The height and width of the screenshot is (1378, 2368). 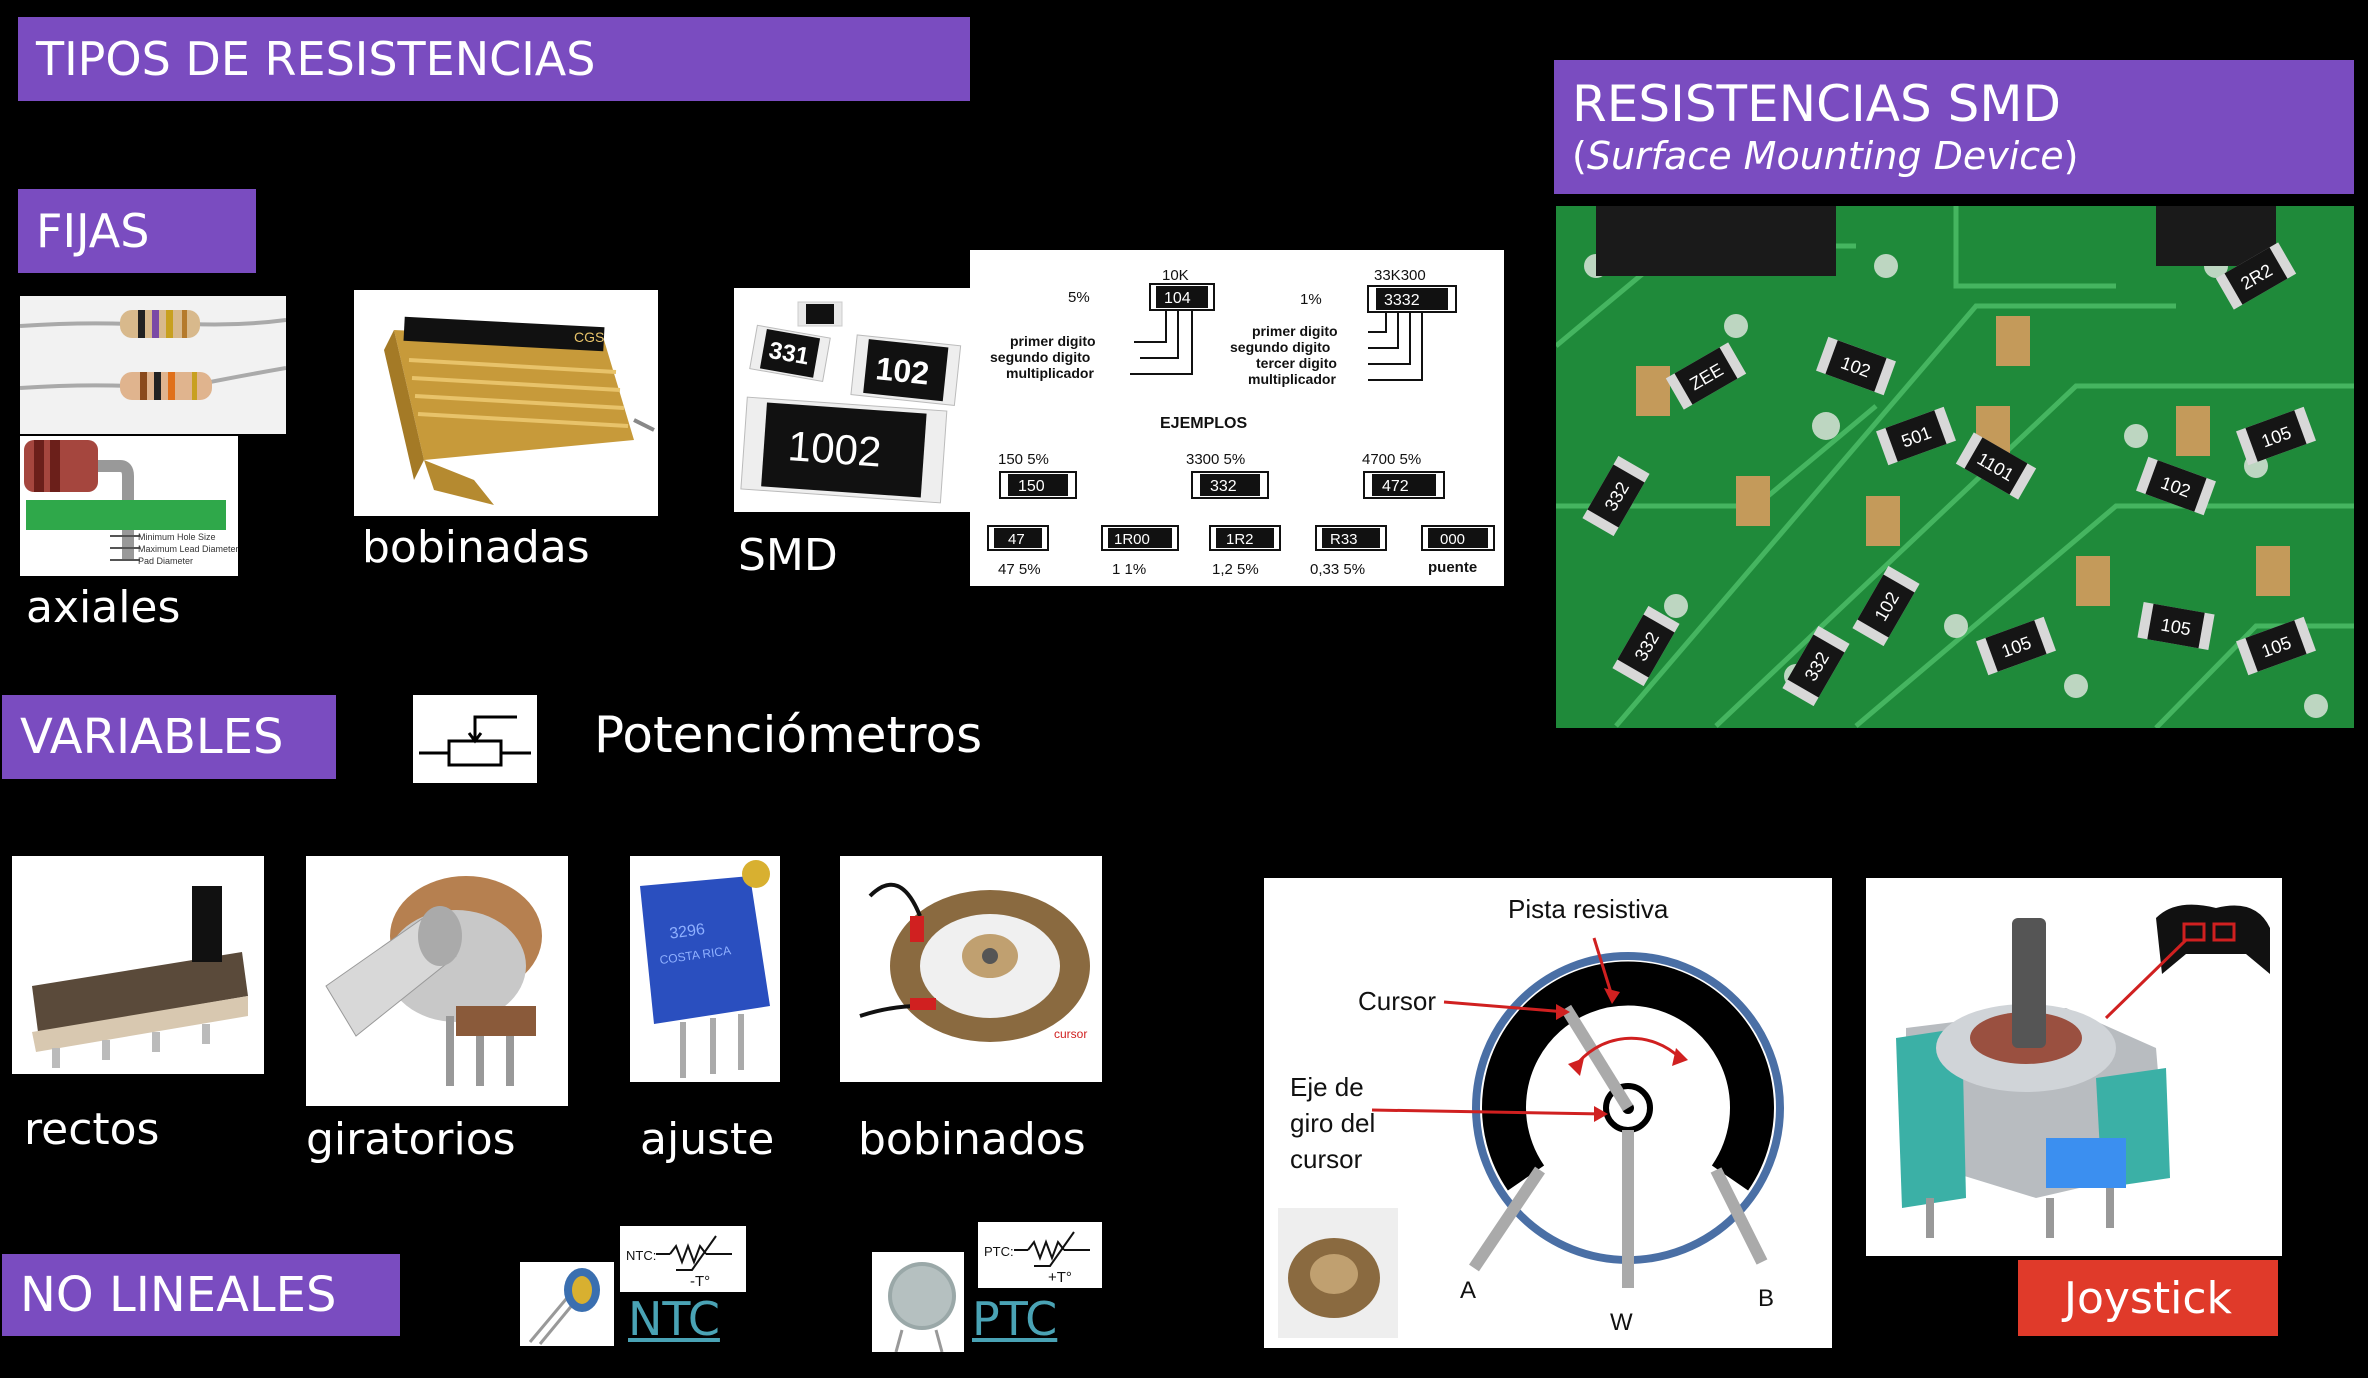 I want to click on pcb-smd-chip: ZEE, so click(x=1706, y=376).